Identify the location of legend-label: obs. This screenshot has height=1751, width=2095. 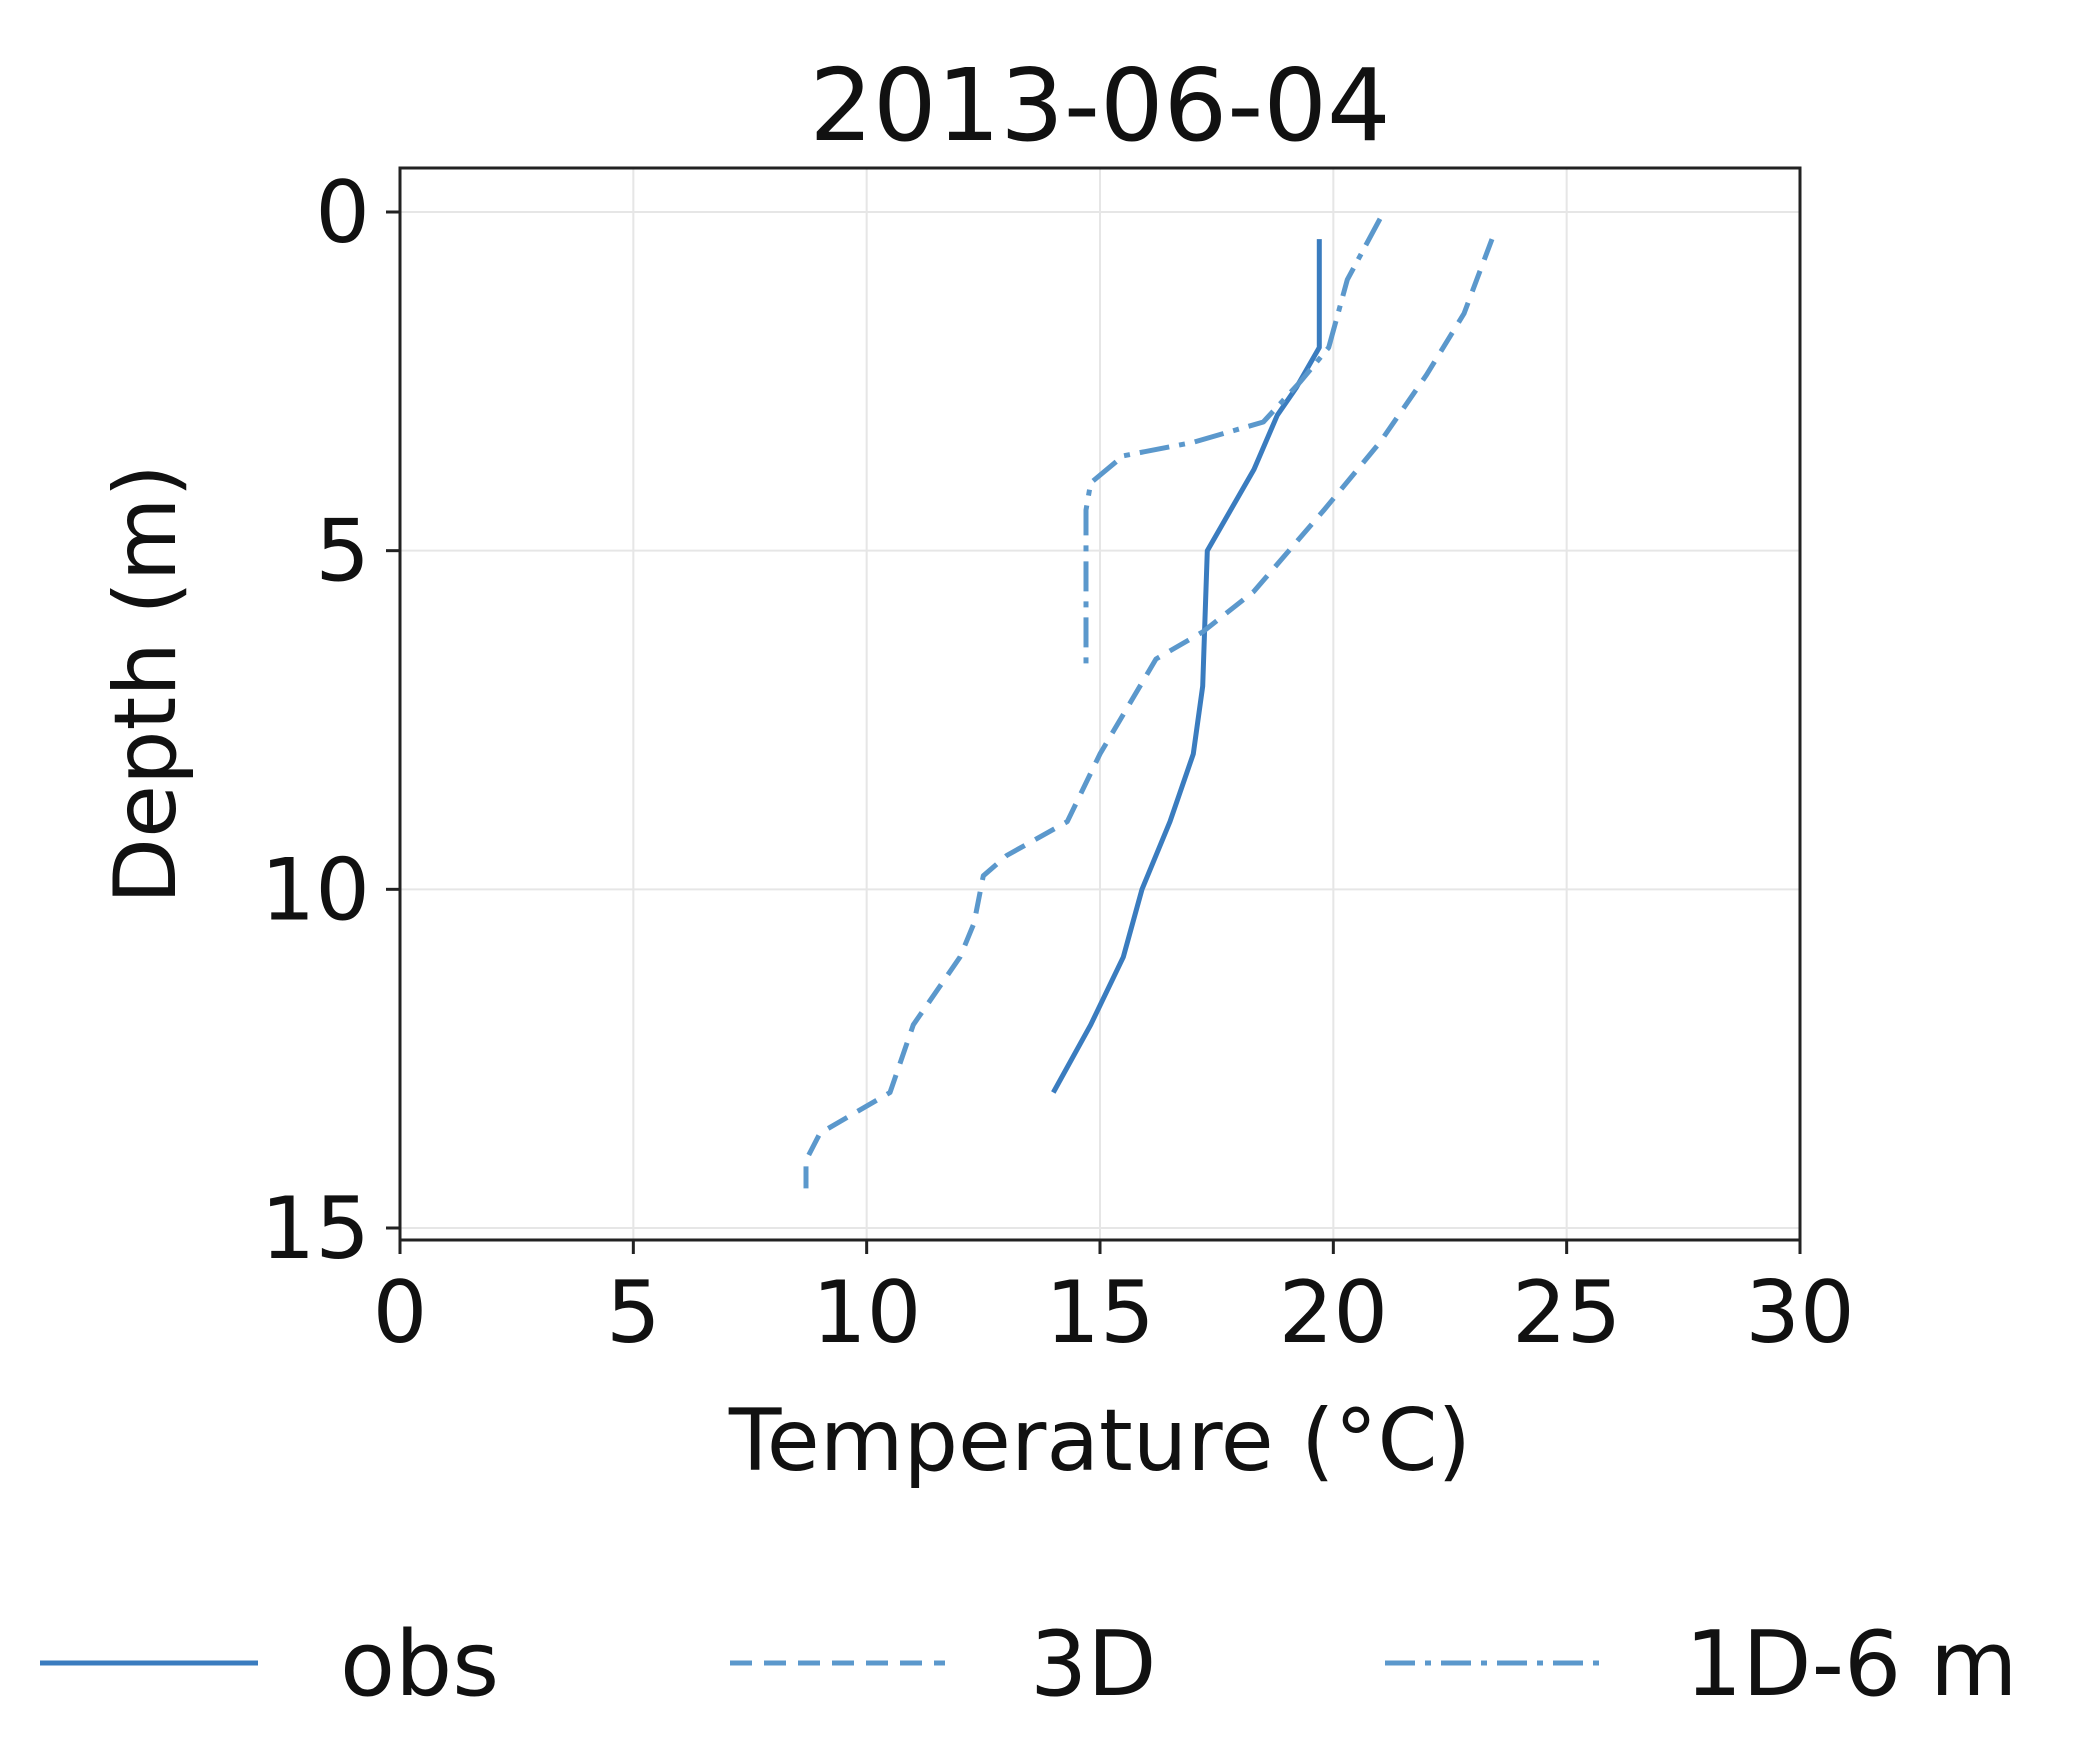
(419, 1664).